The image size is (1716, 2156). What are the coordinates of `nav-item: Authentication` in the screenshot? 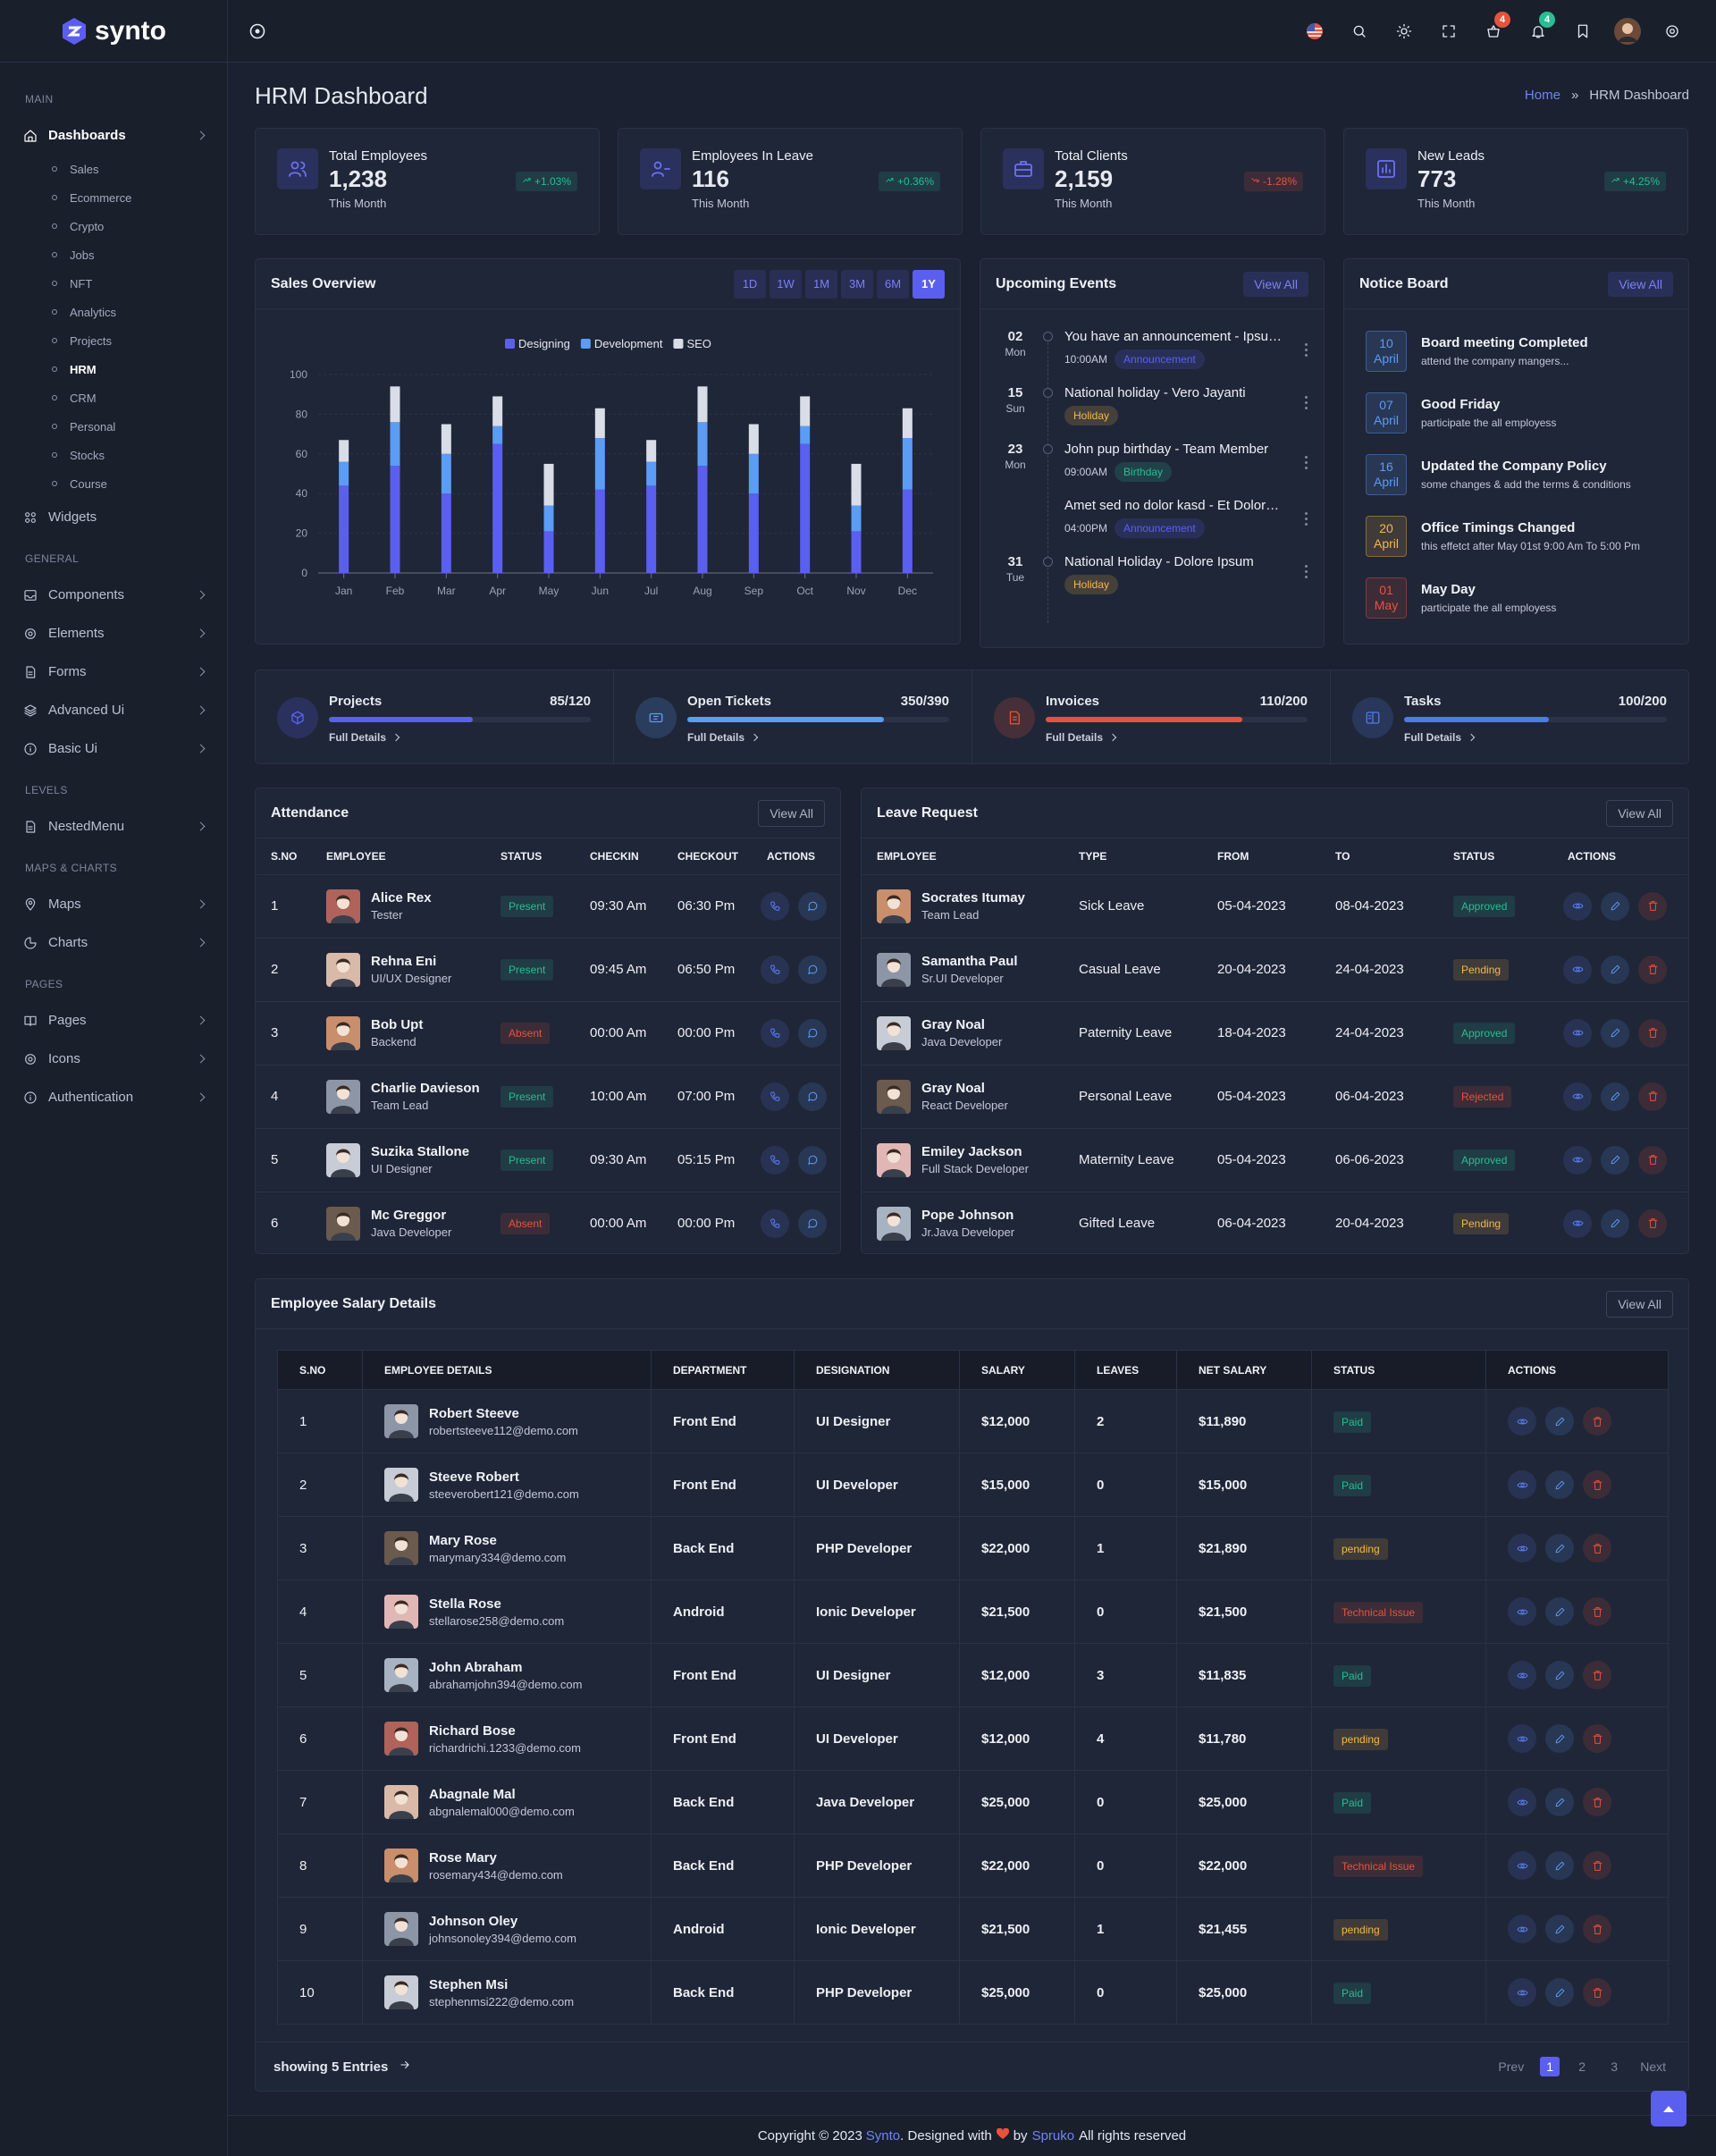 It's located at (114, 1097).